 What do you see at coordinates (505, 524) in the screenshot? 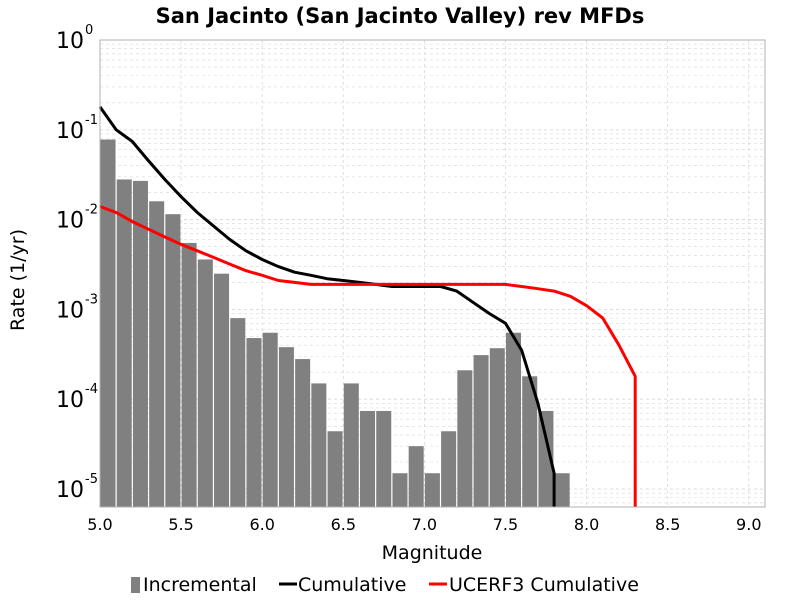
I see `x-tick-label: 7.5` at bounding box center [505, 524].